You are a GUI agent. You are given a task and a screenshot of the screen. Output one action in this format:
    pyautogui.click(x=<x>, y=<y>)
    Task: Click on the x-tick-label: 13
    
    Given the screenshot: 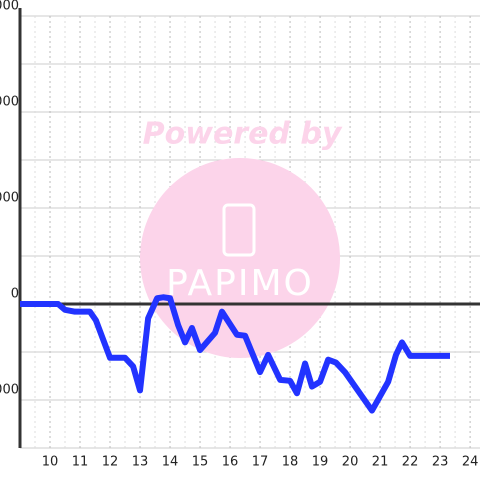 What is the action you would take?
    pyautogui.click(x=140, y=462)
    